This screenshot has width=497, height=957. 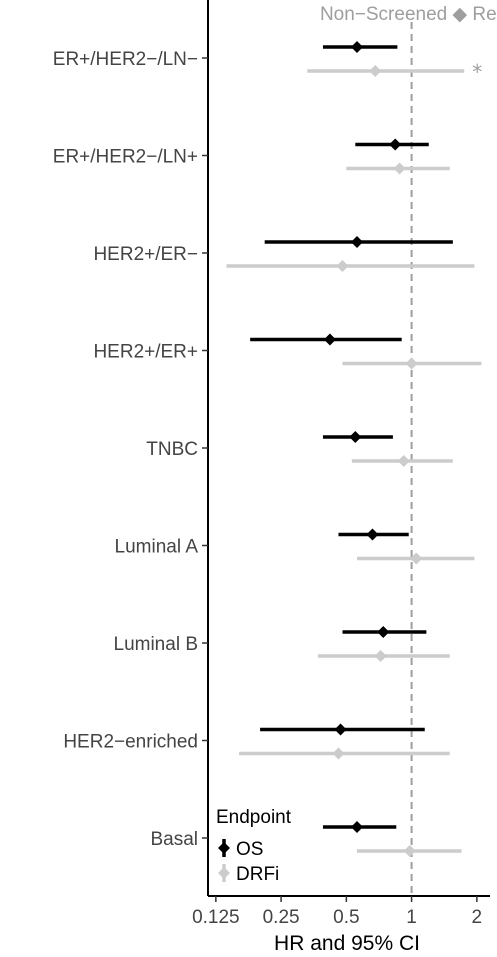 What do you see at coordinates (145, 352) in the screenshot?
I see `category-label: HER2+/ER+` at bounding box center [145, 352].